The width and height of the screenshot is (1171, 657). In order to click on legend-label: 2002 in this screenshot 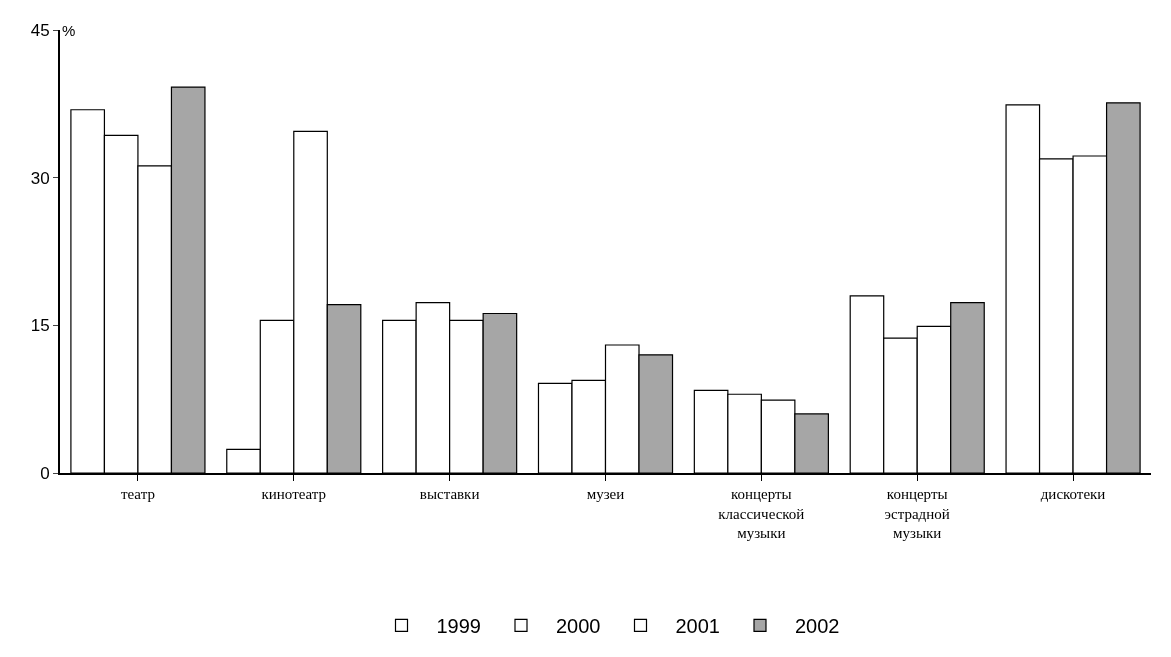, I will do `click(817, 626)`.